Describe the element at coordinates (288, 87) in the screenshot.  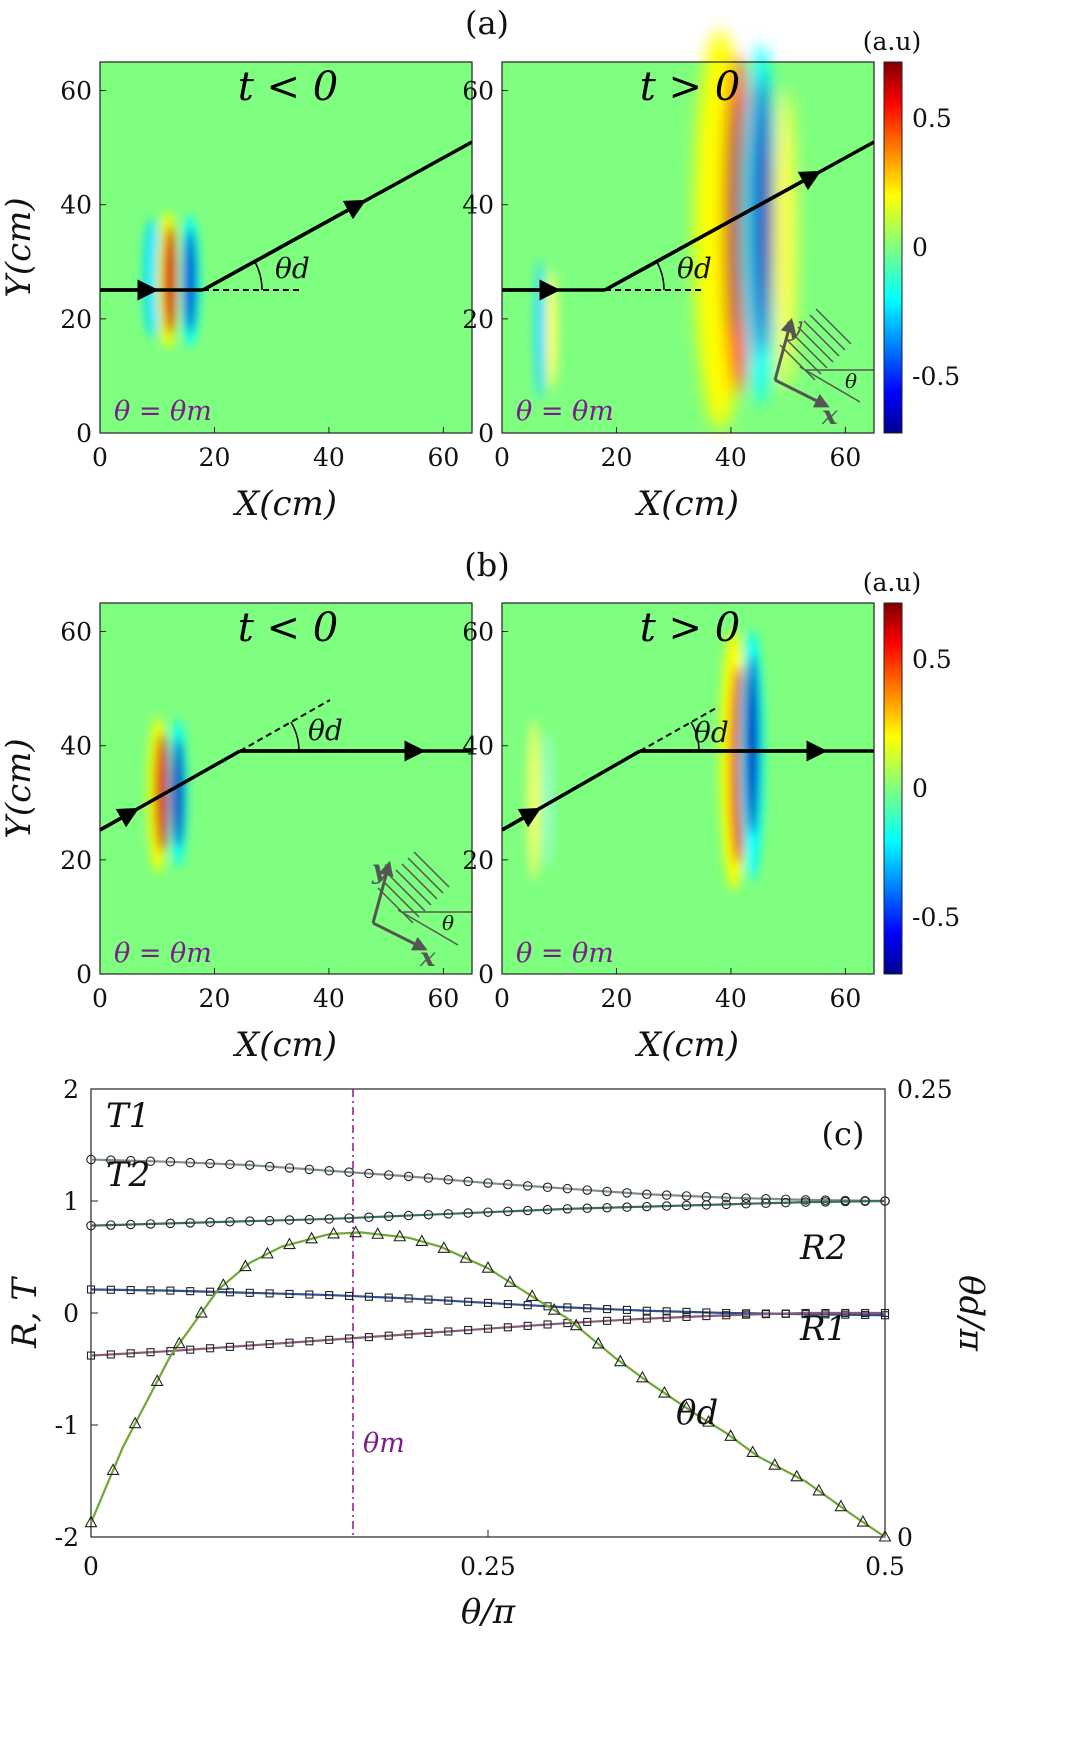
I see `panel-title: t < 0` at that location.